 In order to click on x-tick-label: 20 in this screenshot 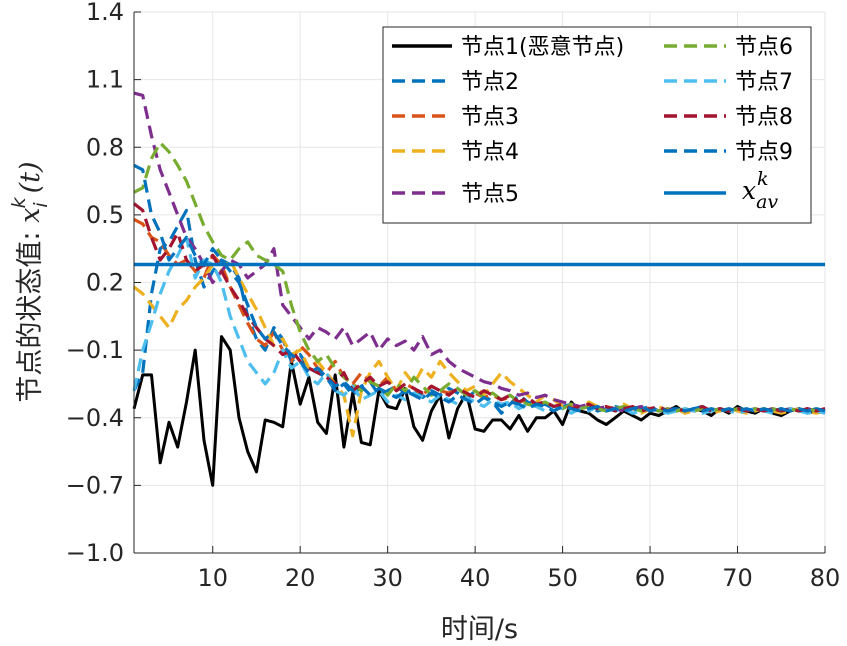, I will do `click(300, 578)`.